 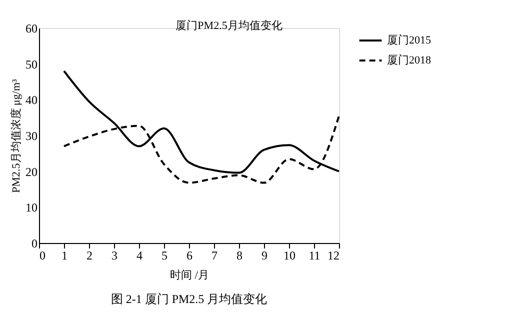 What do you see at coordinates (265, 255) in the screenshot?
I see `x-tick-label: 9` at bounding box center [265, 255].